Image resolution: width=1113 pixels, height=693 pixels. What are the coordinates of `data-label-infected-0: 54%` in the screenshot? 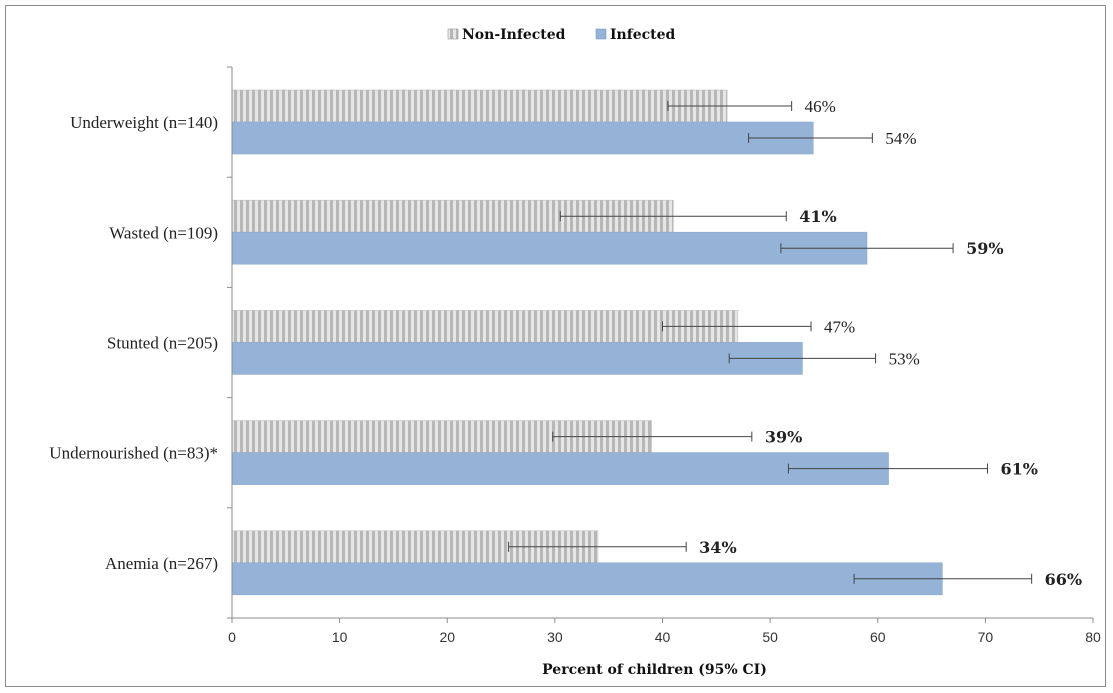 It's located at (900, 138).